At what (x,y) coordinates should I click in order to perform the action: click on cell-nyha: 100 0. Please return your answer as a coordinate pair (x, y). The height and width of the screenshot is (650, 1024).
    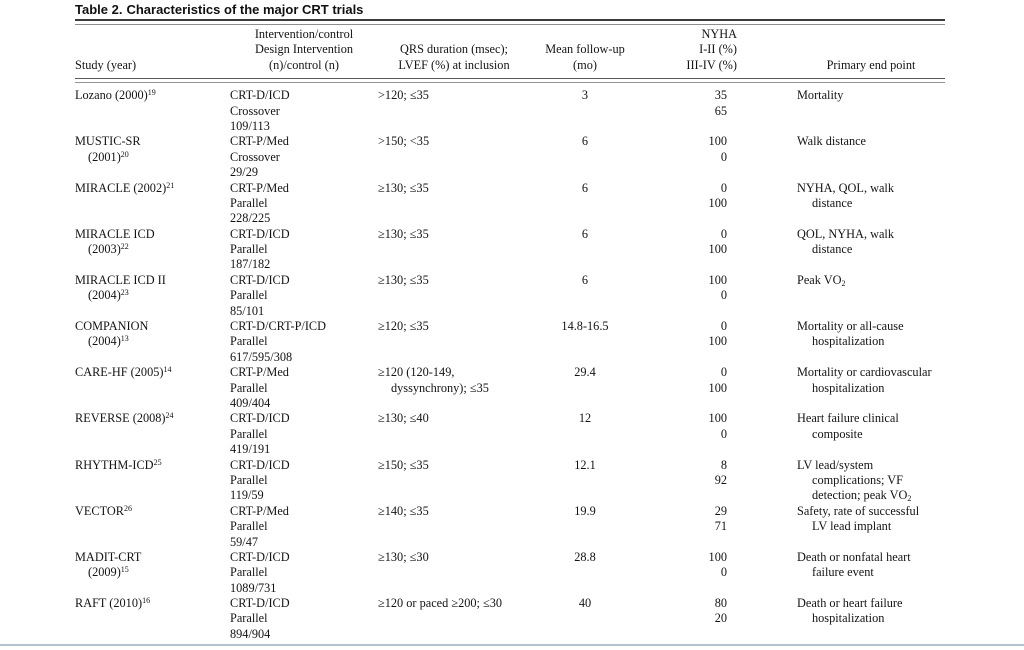
    Looking at the image, I should click on (690, 434).